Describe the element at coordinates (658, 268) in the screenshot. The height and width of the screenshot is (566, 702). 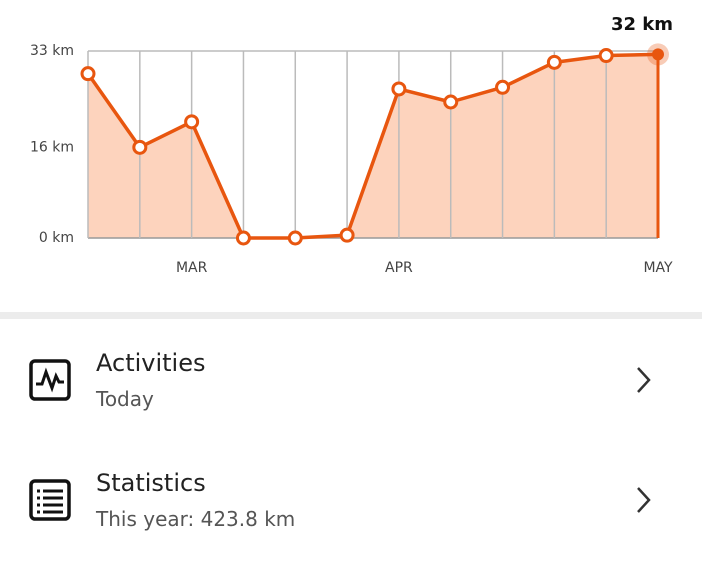
I see `x-tick-label: MAY` at that location.